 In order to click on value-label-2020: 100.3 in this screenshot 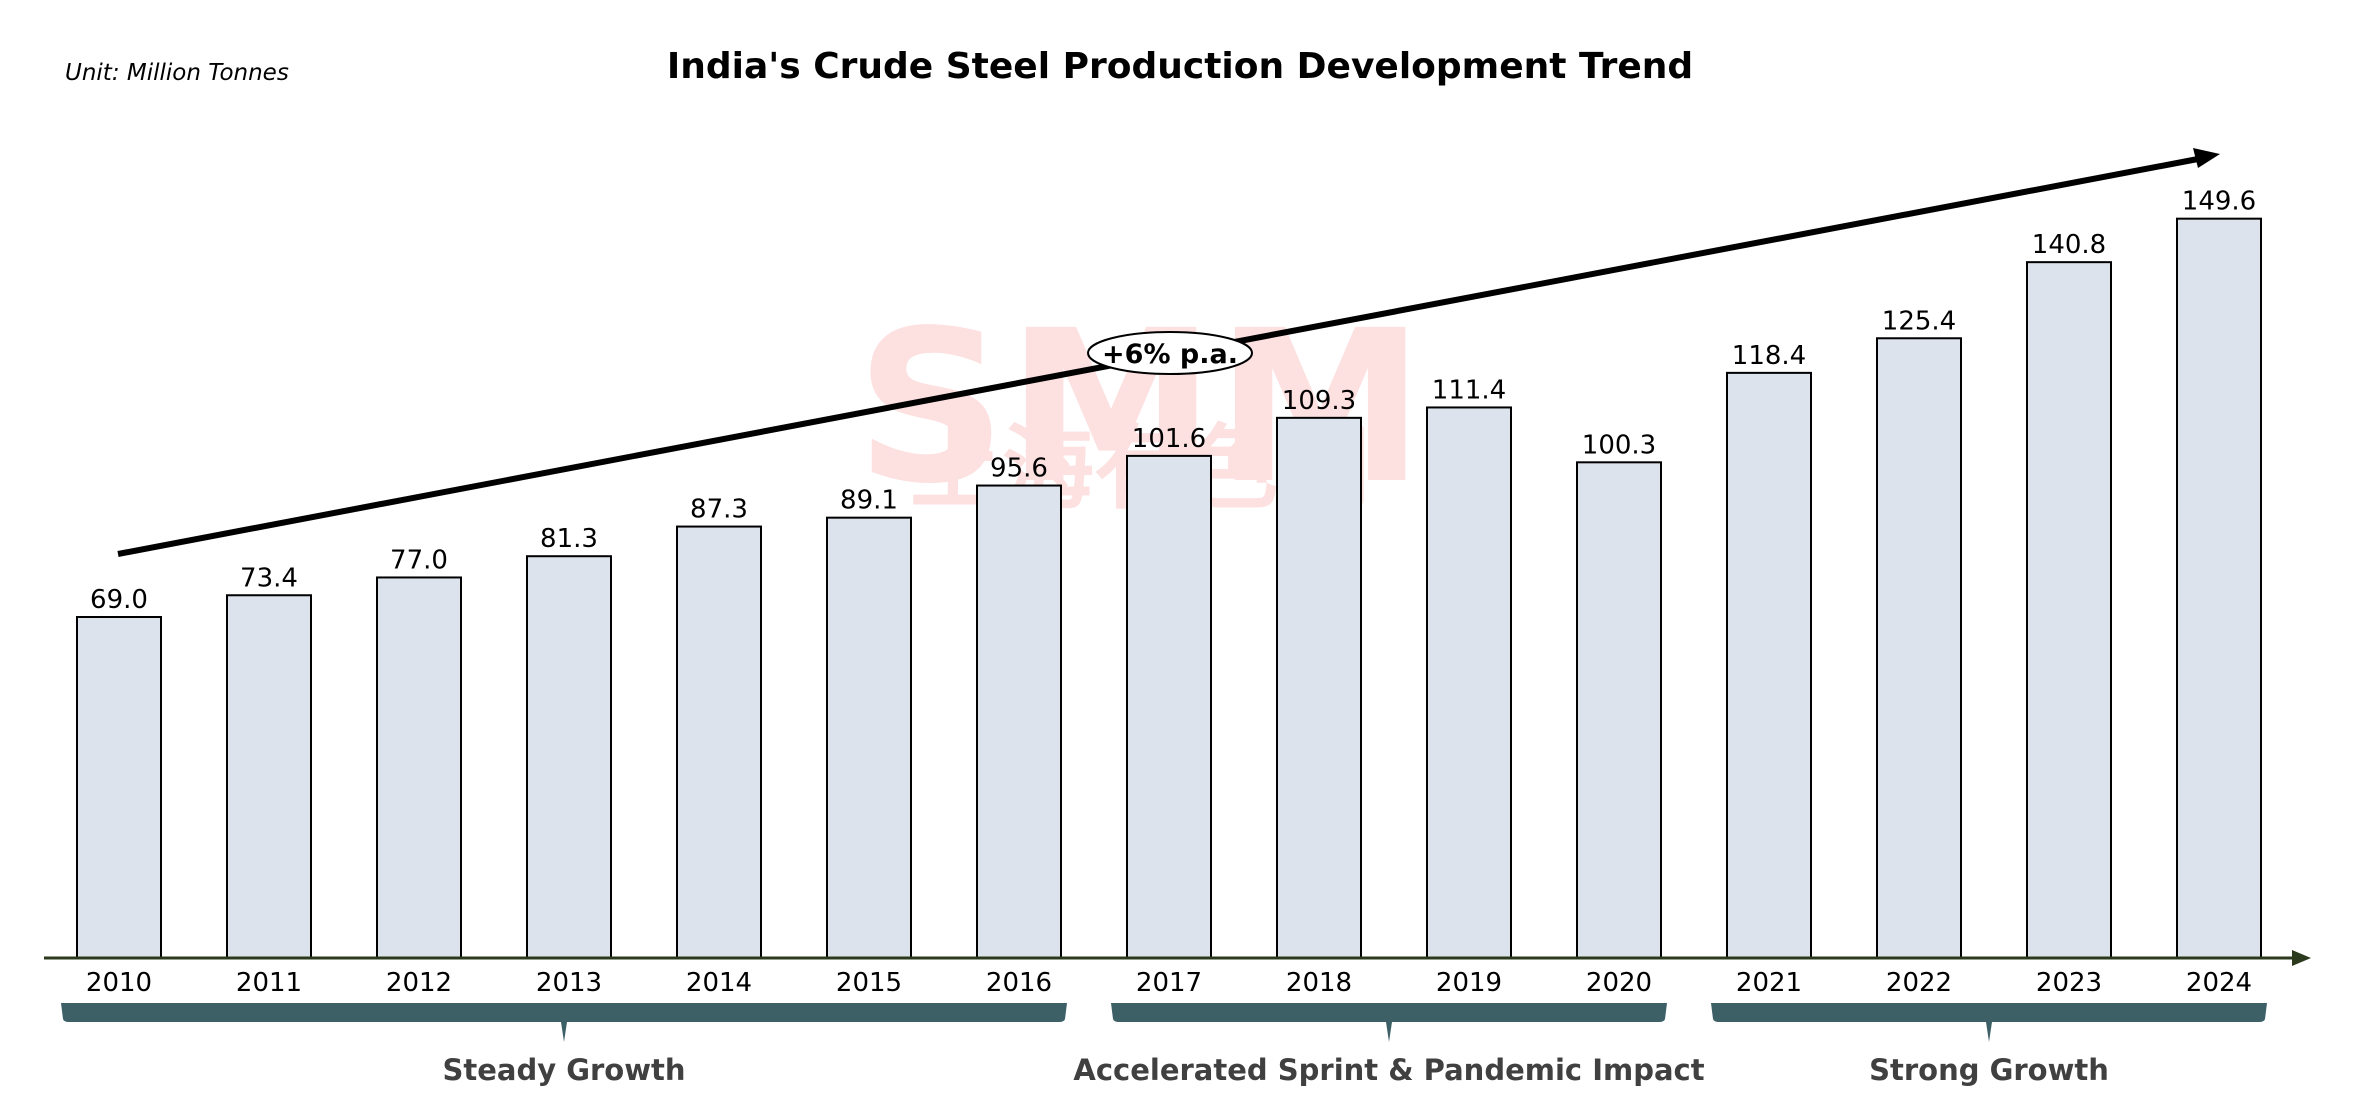, I will do `click(1619, 445)`.